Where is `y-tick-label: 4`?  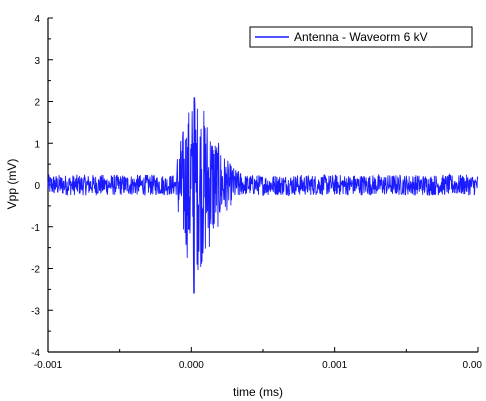
y-tick-label: 4 is located at coordinates (37, 19).